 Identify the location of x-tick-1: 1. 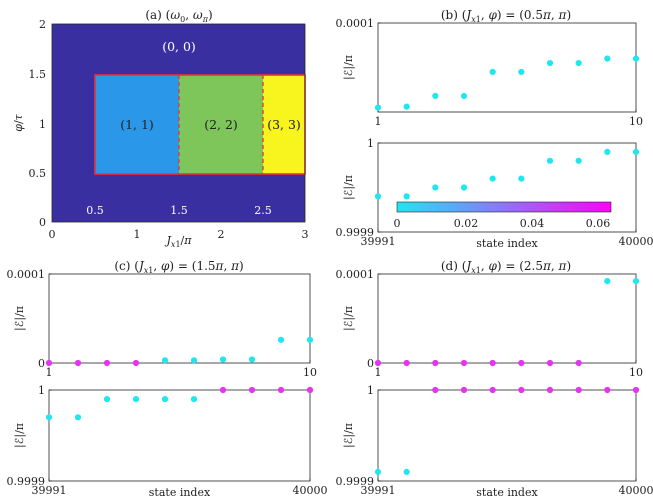
(137, 234).